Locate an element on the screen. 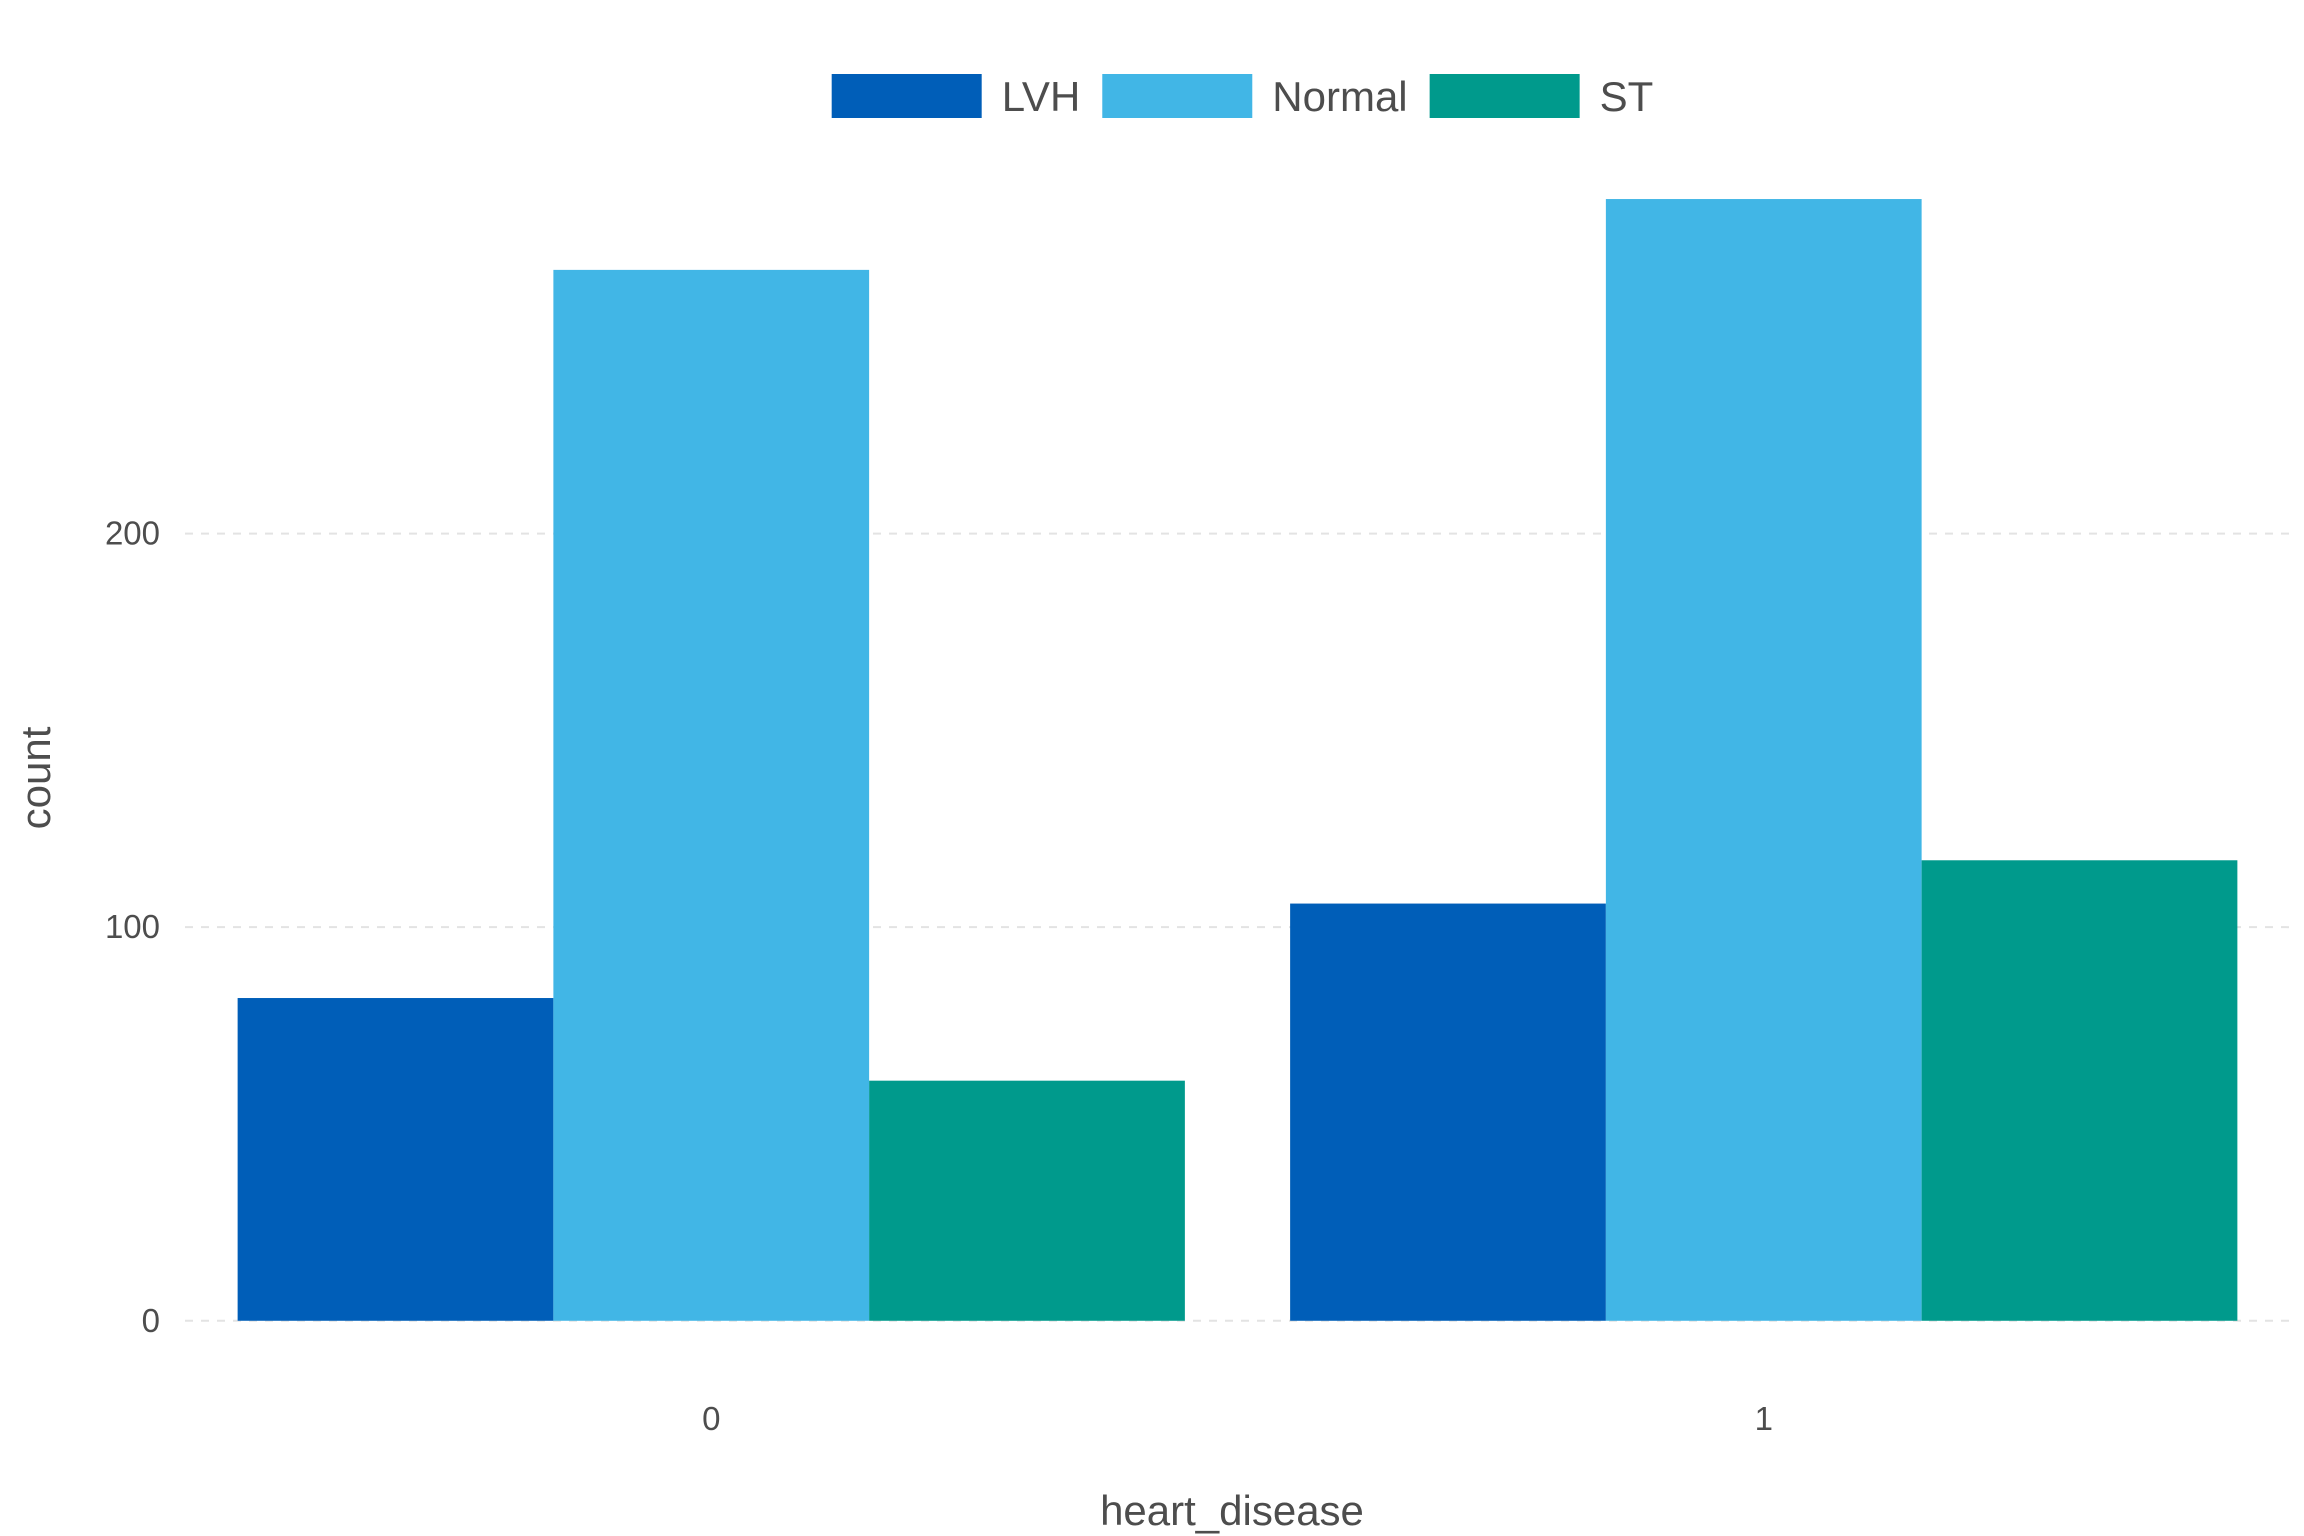  y-axis-ticks: 0 100 200 is located at coordinates (132, 927).